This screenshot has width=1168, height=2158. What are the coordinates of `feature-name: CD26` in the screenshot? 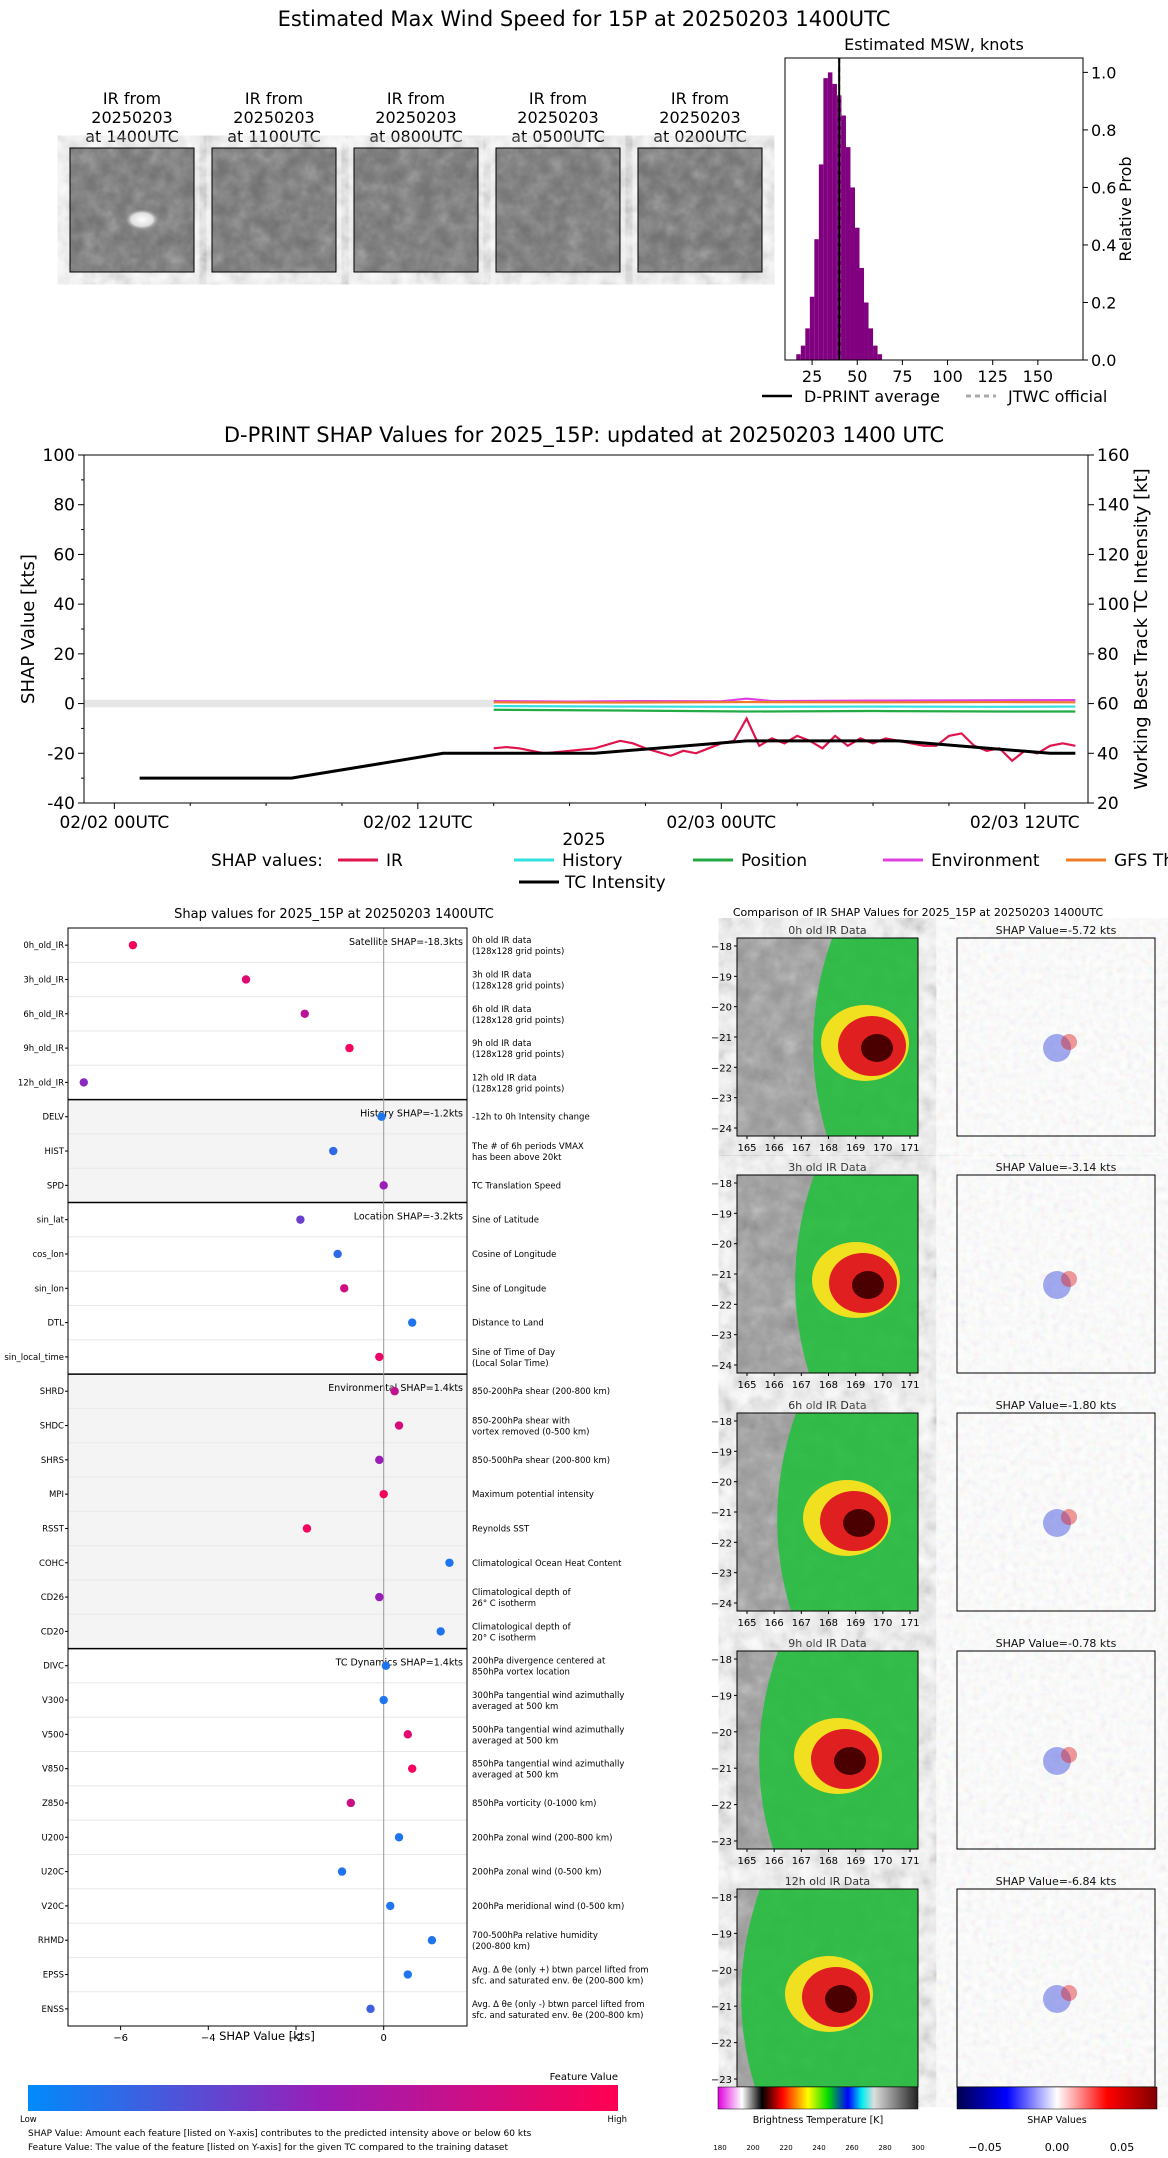 It's located at (52, 1598).